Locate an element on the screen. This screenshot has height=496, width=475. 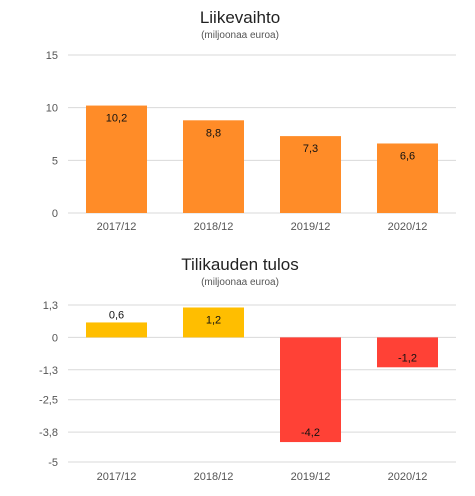
data-label: 10,2 is located at coordinates (116, 119).